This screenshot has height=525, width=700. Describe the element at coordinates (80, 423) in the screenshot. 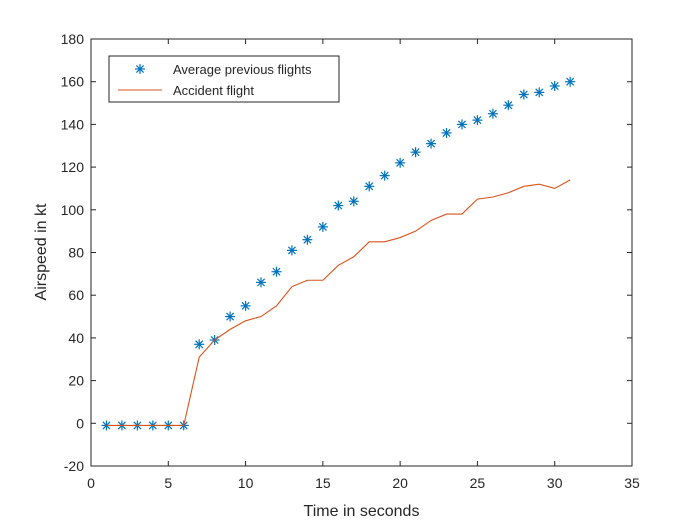

I see `y-tick-label: 0` at that location.